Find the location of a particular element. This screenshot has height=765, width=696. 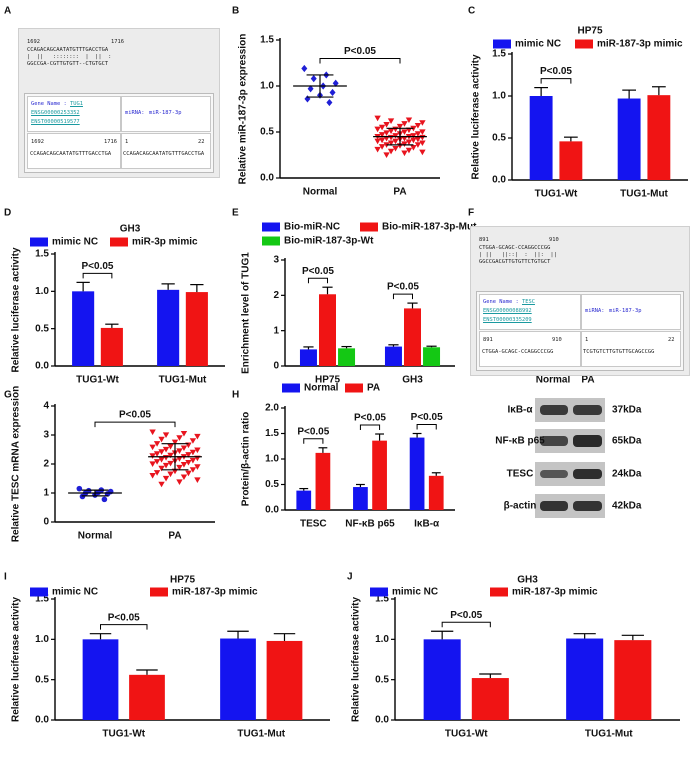

gene-name: TESC is located at coordinates (528, 302).